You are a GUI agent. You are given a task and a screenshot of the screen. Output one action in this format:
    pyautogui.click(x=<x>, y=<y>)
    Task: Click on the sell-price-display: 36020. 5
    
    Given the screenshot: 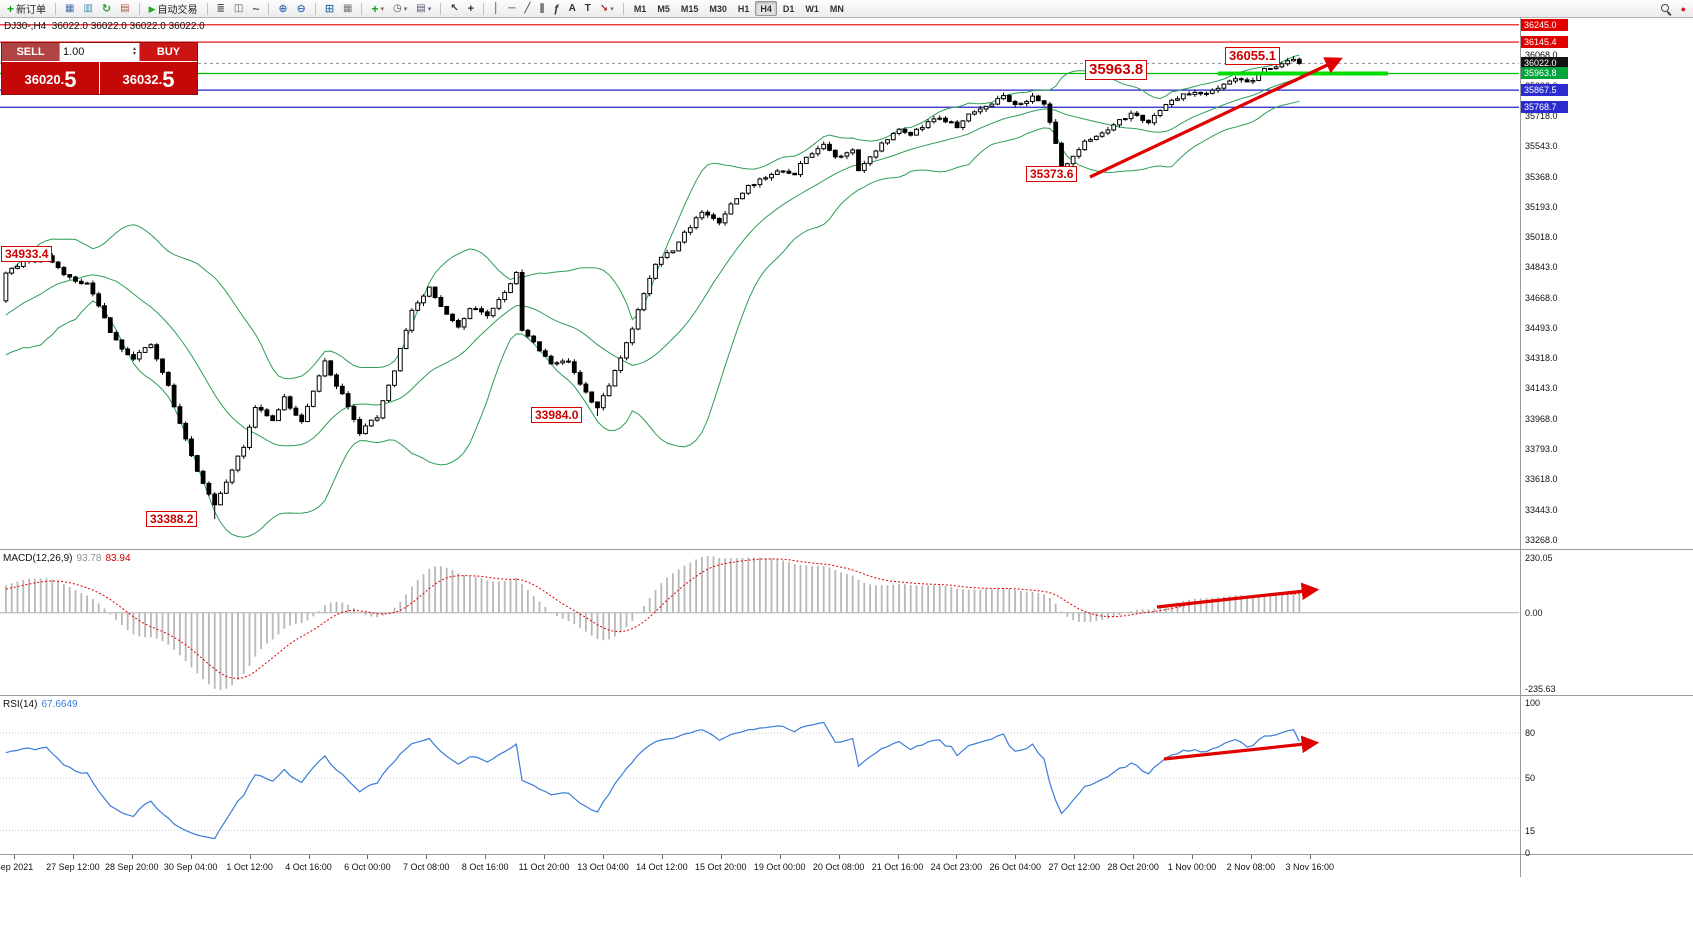 What is the action you would take?
    pyautogui.click(x=50, y=78)
    